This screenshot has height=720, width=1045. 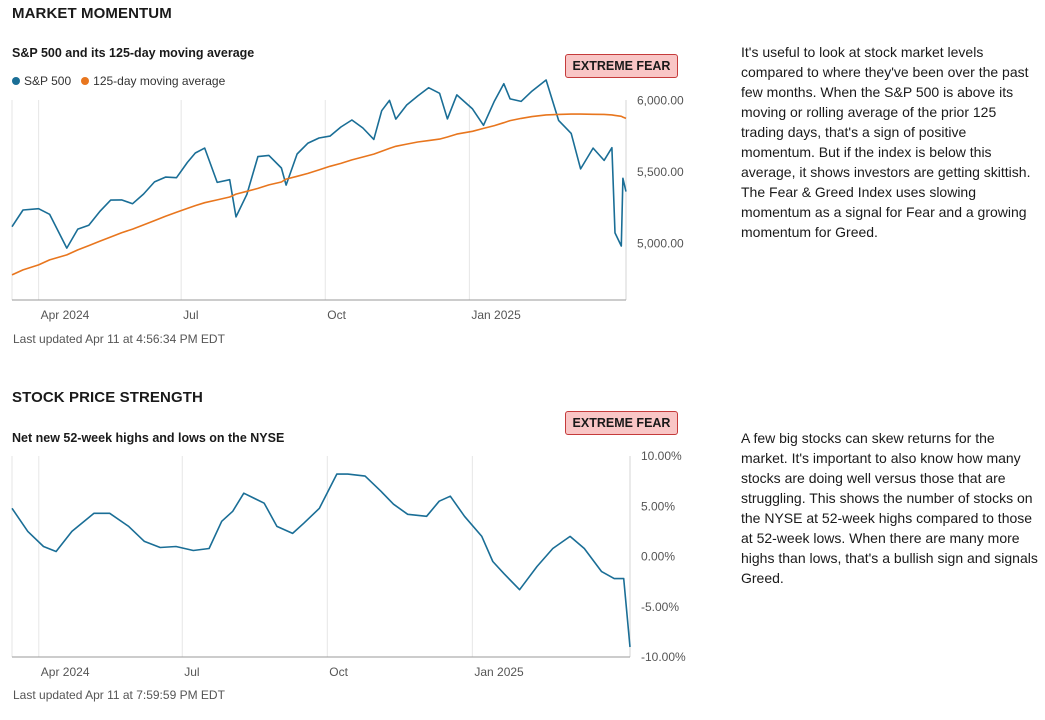 What do you see at coordinates (92, 13) in the screenshot?
I see `section-title-momentum: MARKET MOMENTUM` at bounding box center [92, 13].